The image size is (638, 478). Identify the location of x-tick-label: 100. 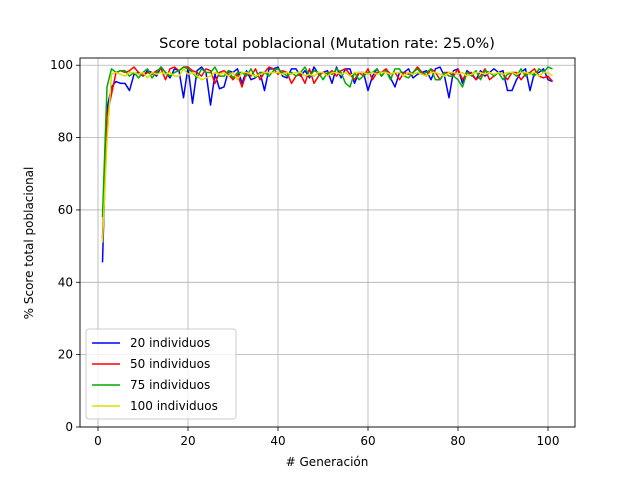
(548, 441).